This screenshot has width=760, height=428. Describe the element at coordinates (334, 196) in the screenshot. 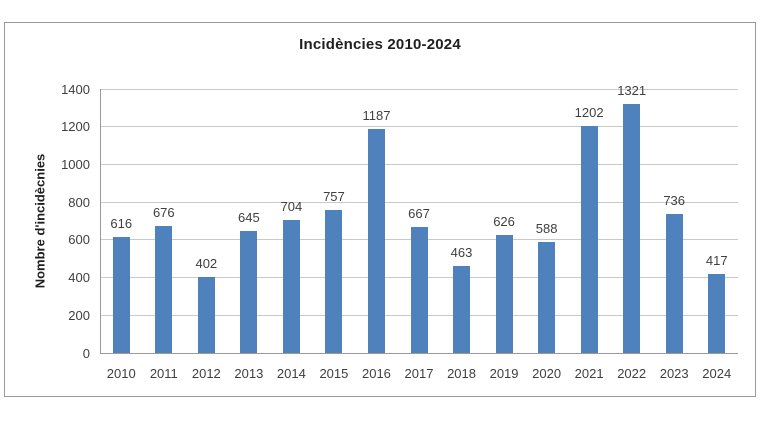

I see `bar-value-label: 757` at that location.